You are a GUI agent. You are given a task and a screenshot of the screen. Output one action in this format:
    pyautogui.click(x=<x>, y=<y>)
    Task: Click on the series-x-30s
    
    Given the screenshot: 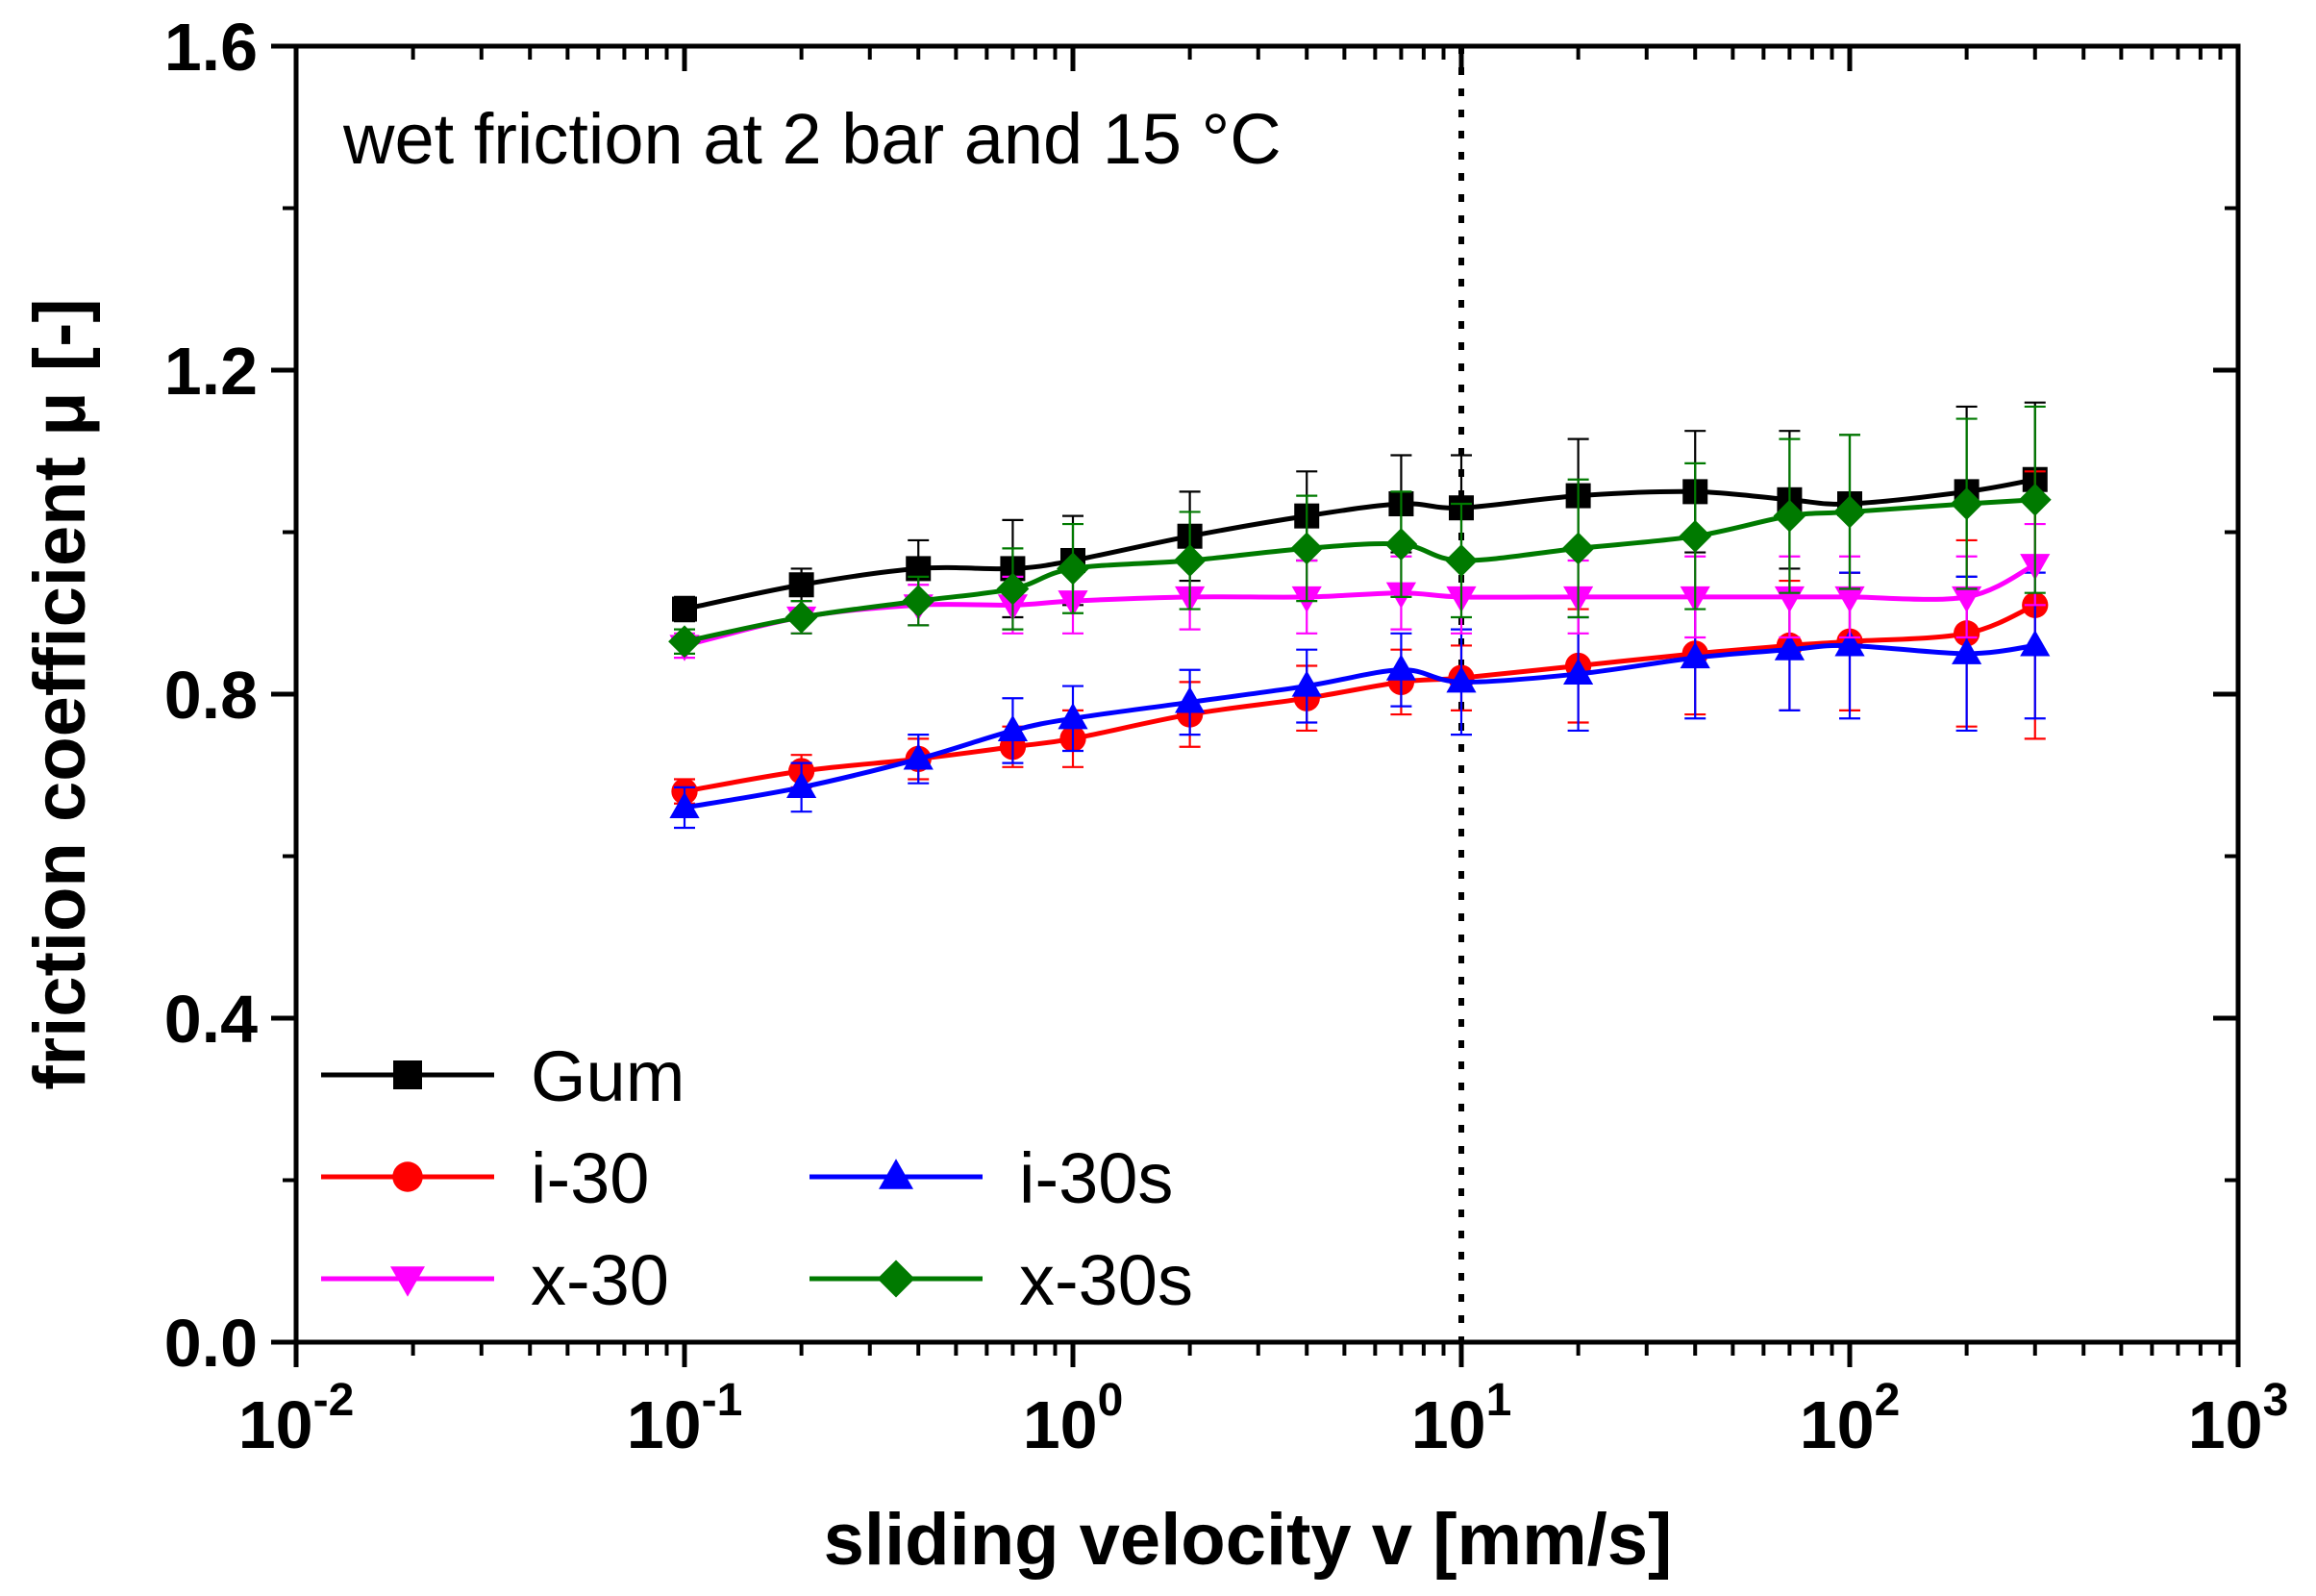 What is the action you would take?
    pyautogui.click(x=1360, y=532)
    